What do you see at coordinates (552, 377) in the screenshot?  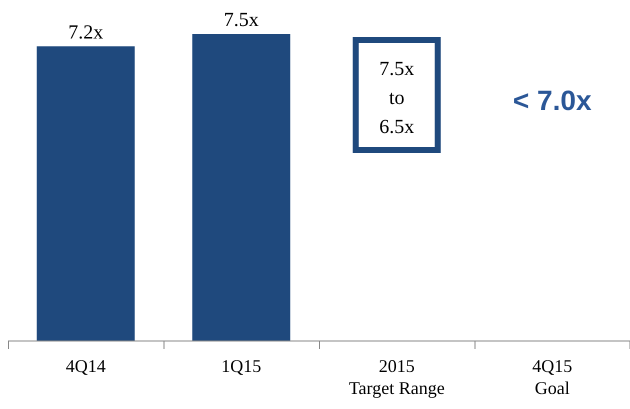 I see `x-tick-label: 4Q15 Goal` at bounding box center [552, 377].